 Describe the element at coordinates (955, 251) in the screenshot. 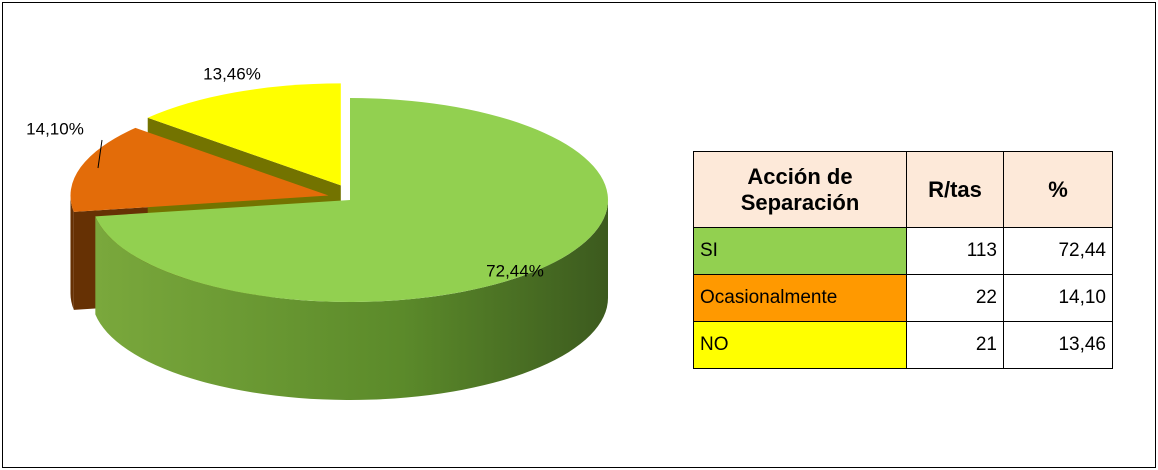

I see `table-cell: 113` at that location.